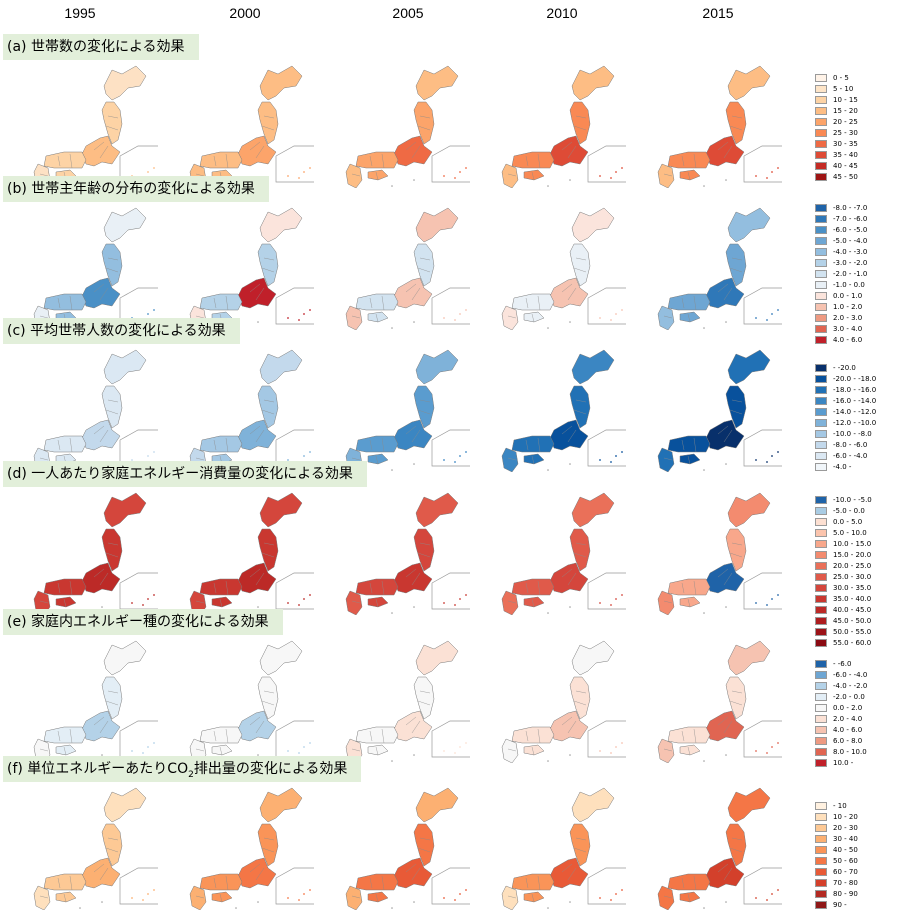 This screenshot has width=900, height=910. What do you see at coordinates (850, 229) in the screenshot?
I see `legend-label: -6.0 - -5.0` at bounding box center [850, 229].